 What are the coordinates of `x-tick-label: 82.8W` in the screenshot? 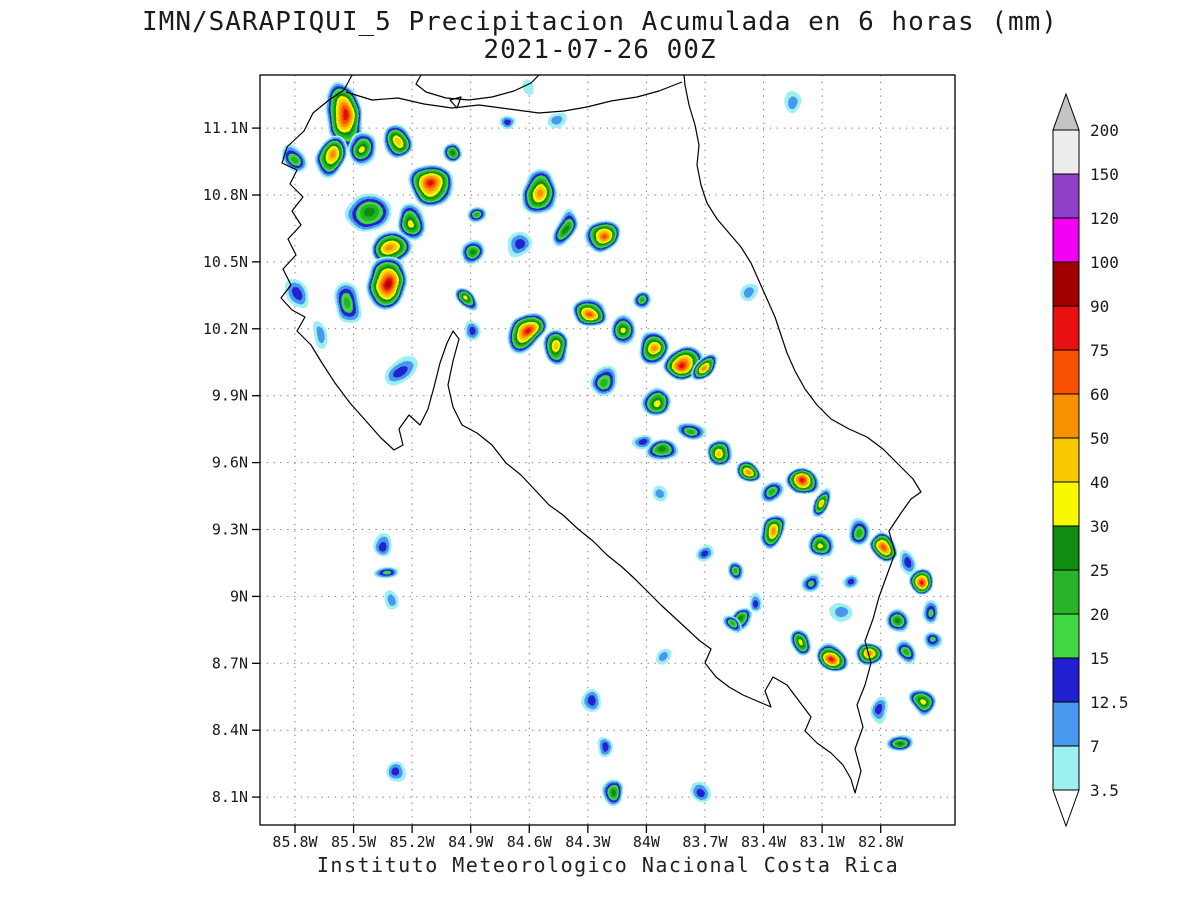 It's located at (881, 842).